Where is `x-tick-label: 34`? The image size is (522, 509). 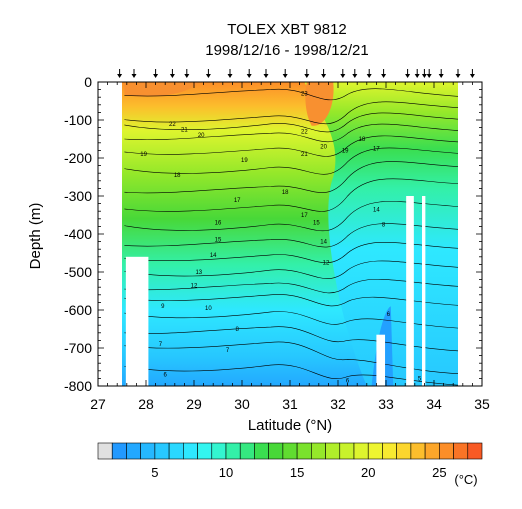
x-tick-label: 34 is located at coordinates (434, 404).